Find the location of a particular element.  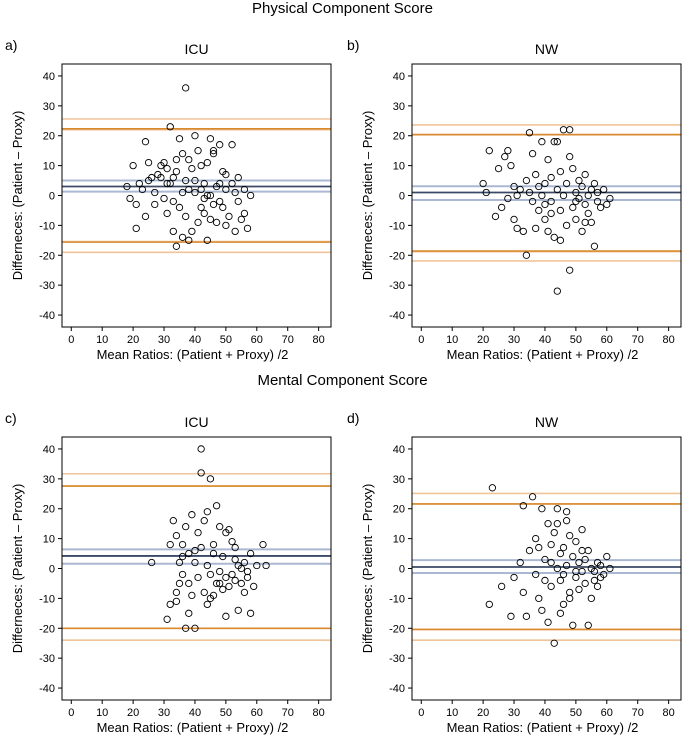

panel-letter-d: d) is located at coordinates (353, 418).